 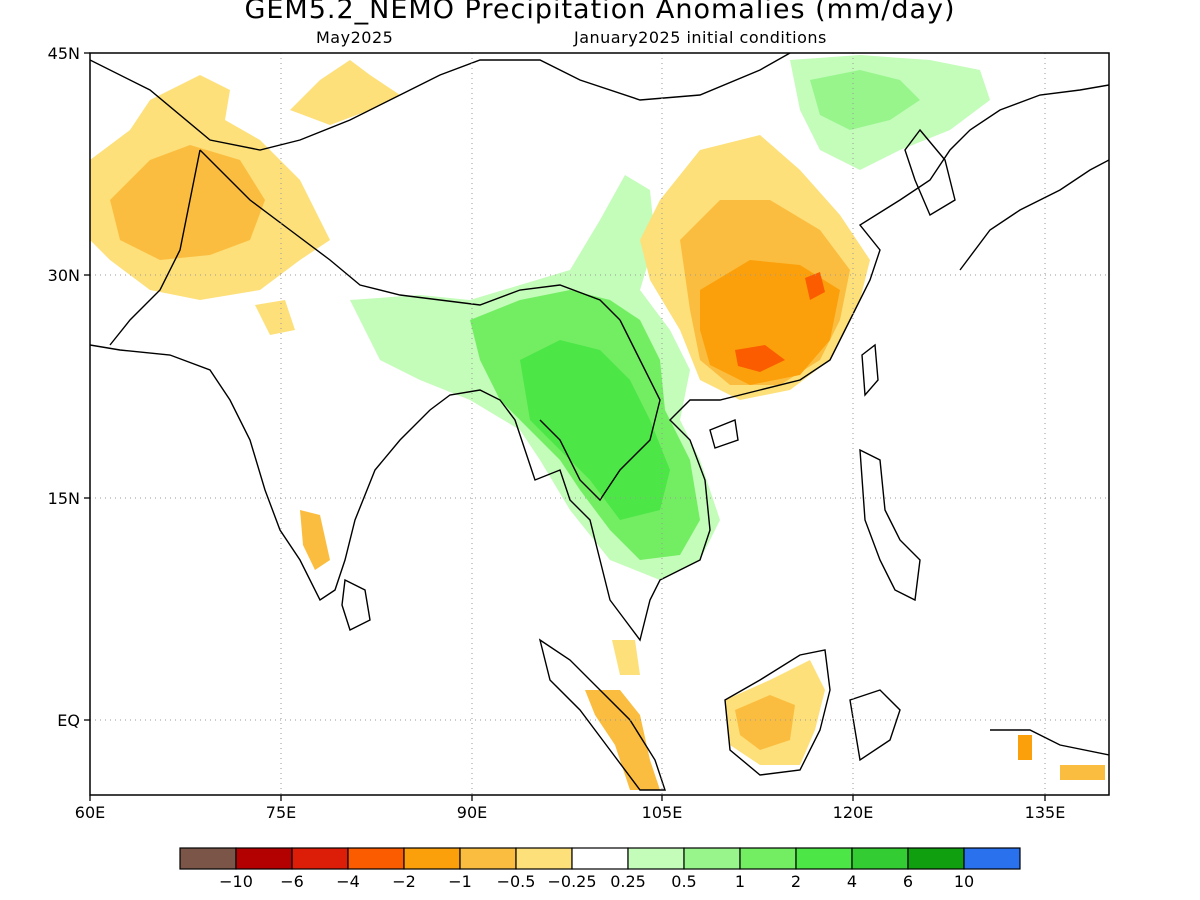 What do you see at coordinates (852, 881) in the screenshot?
I see `colorbar-label: 4` at bounding box center [852, 881].